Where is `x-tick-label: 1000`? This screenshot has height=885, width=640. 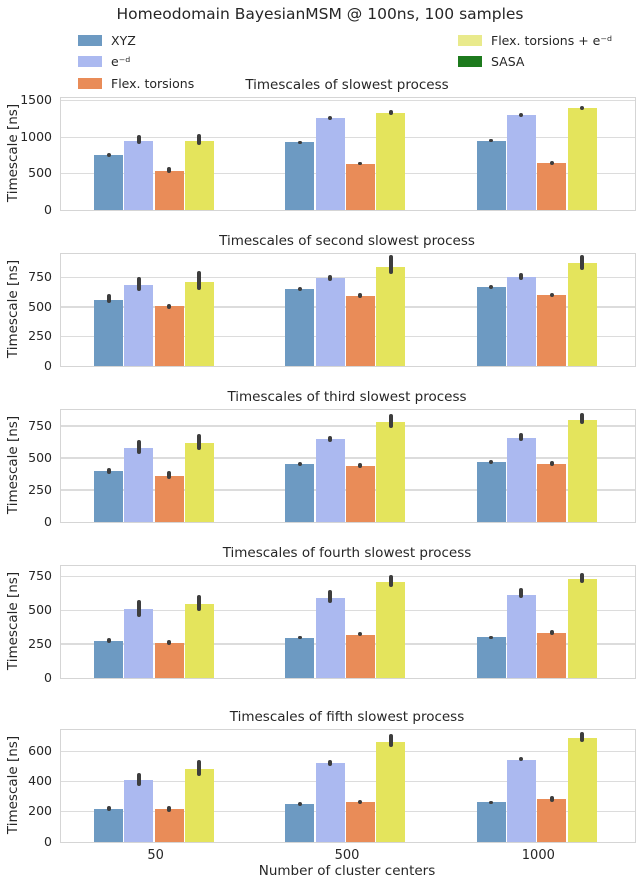 x-tick-label: 1000 is located at coordinates (538, 855).